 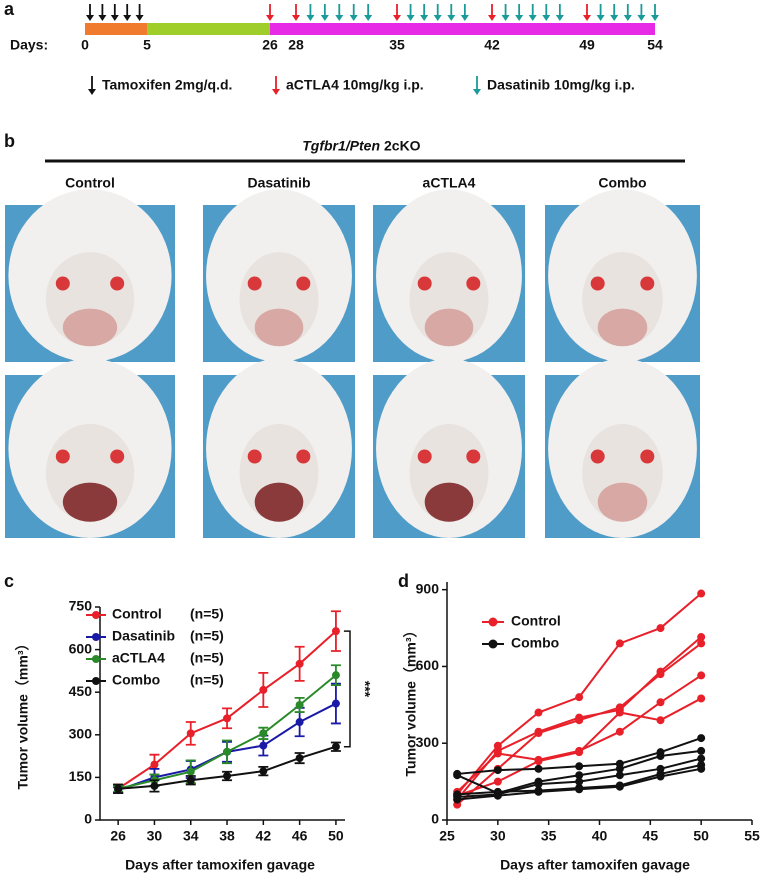 What do you see at coordinates (138, 658) in the screenshot?
I see `legend-label: aCTLA4` at bounding box center [138, 658].